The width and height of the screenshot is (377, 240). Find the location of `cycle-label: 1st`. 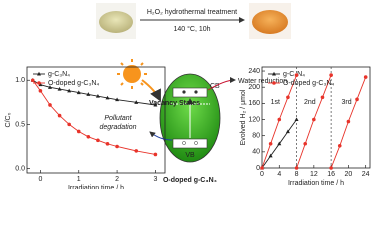

cycle-label: 1st is located at coordinates (275, 102).